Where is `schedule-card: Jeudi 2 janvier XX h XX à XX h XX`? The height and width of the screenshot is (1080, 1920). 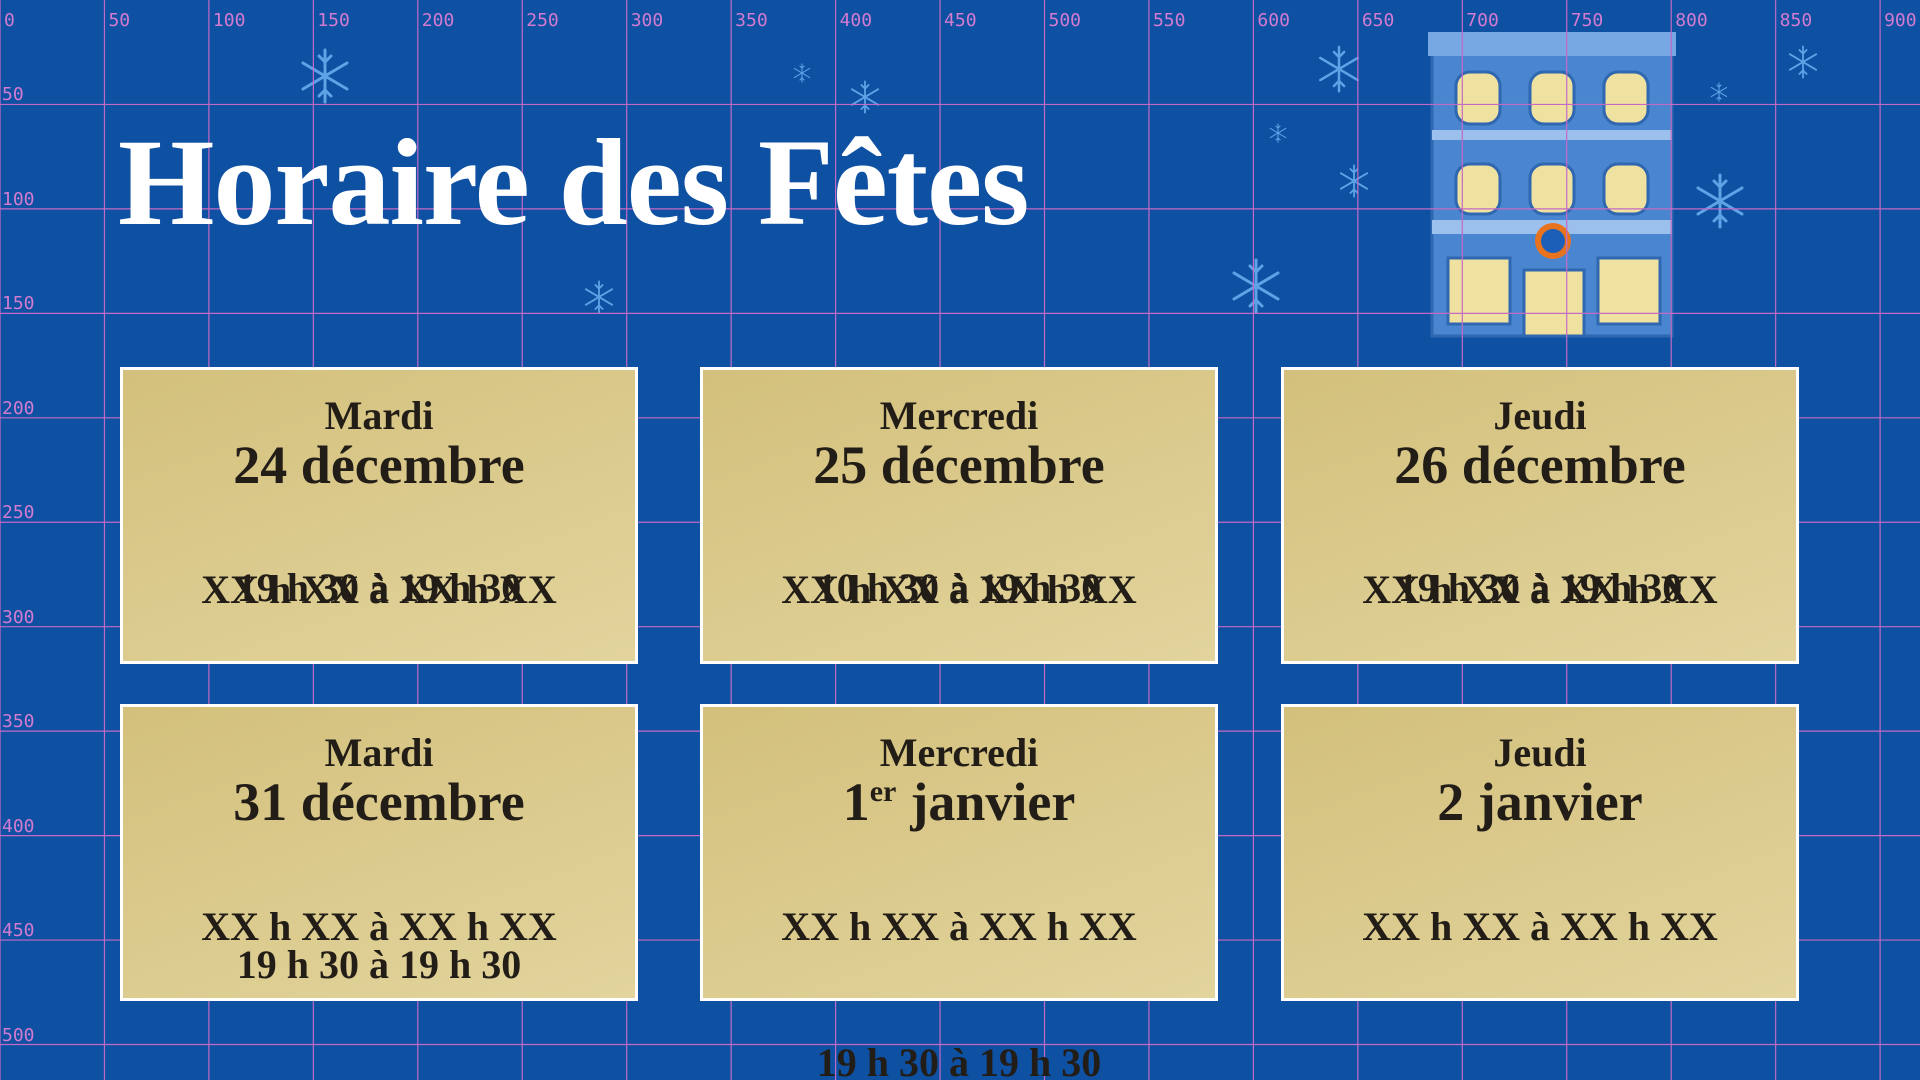
schedule-card: Jeudi 2 janvier XX h XX à XX h XX is located at coordinates (1540, 852).